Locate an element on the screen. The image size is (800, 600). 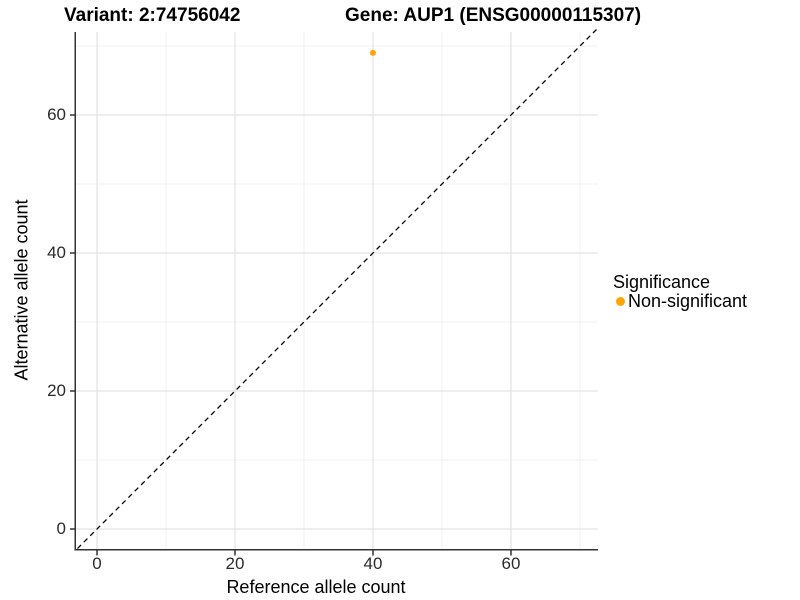
x-tick-20: 20 is located at coordinates (235, 563).